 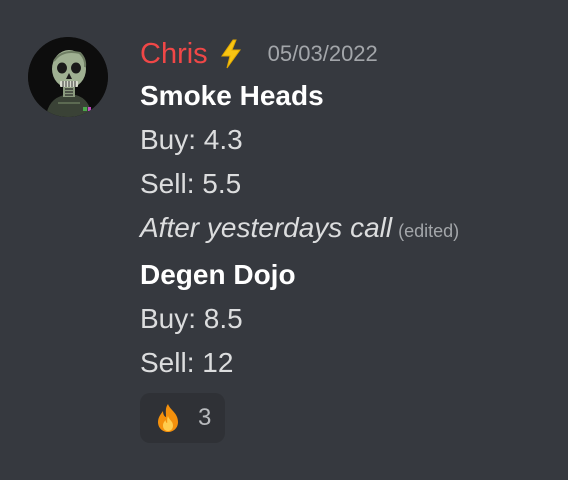 I want to click on reaction-count: 3, so click(x=205, y=417).